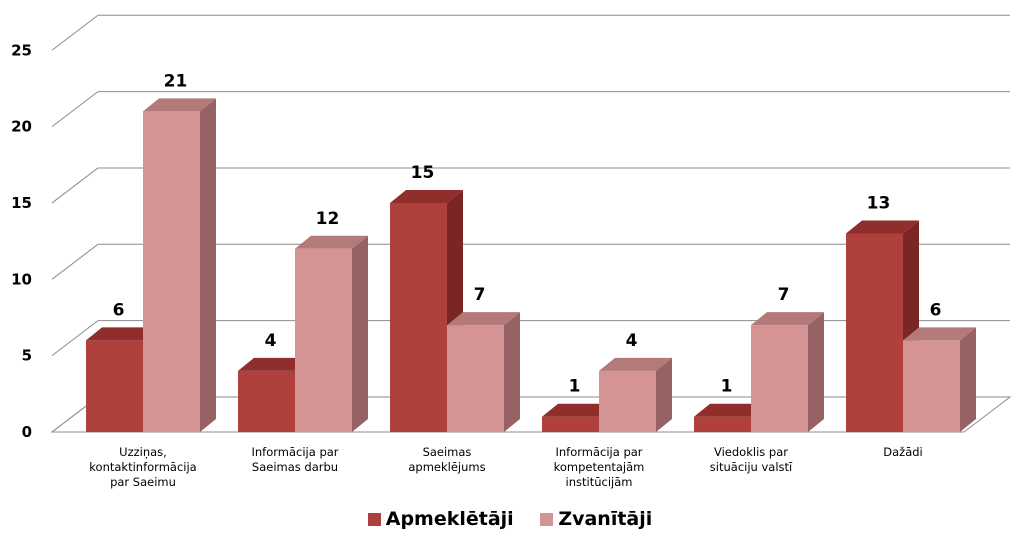 The height and width of the screenshot is (537, 1020). I want to click on legend-label: Apmeklētāji, so click(450, 519).